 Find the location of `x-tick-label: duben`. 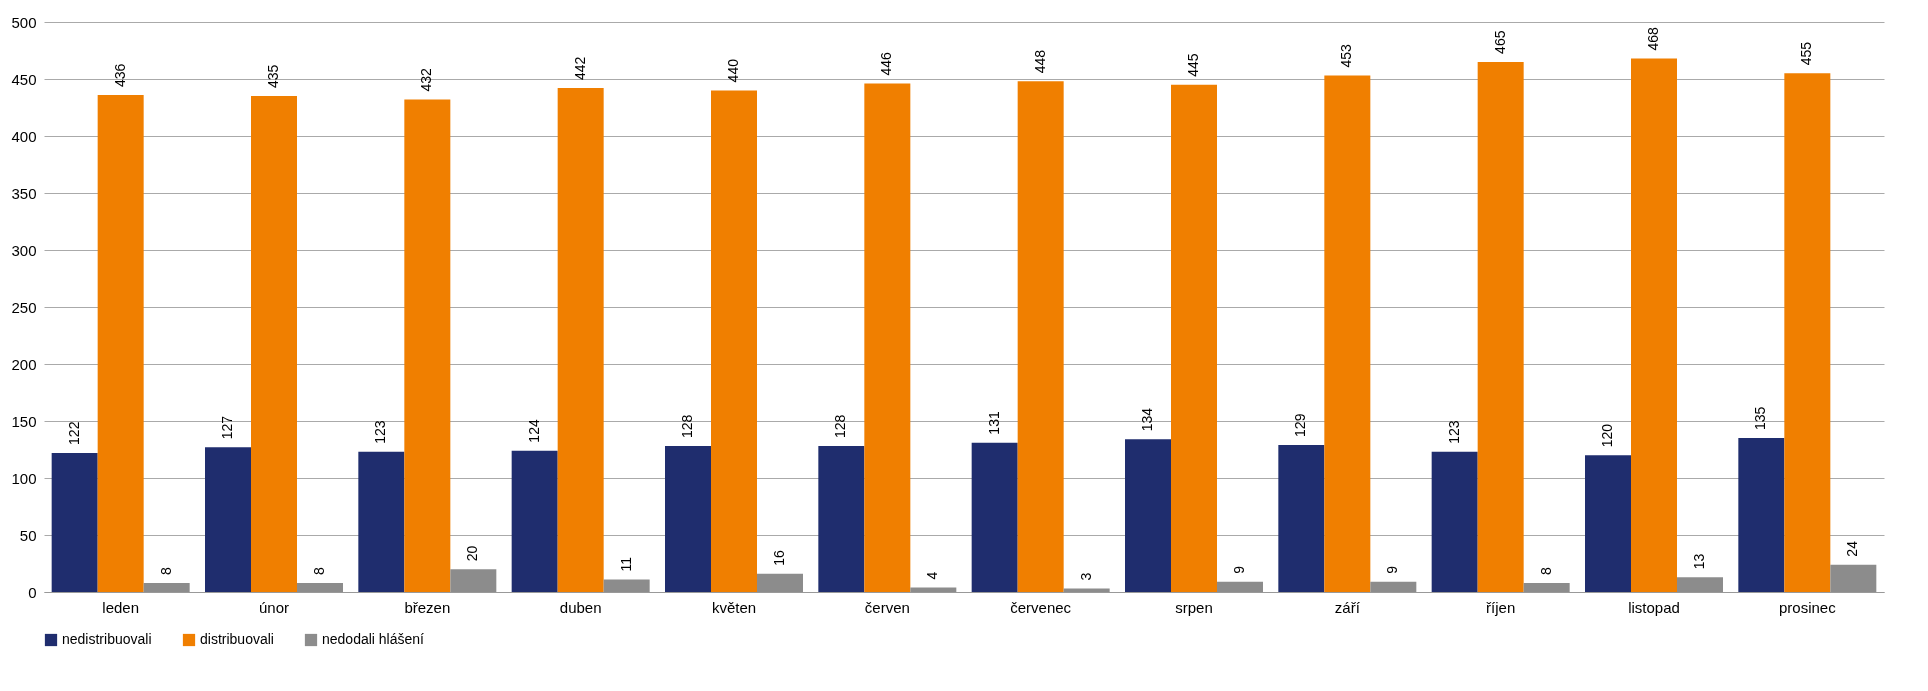

x-tick-label: duben is located at coordinates (580, 607).